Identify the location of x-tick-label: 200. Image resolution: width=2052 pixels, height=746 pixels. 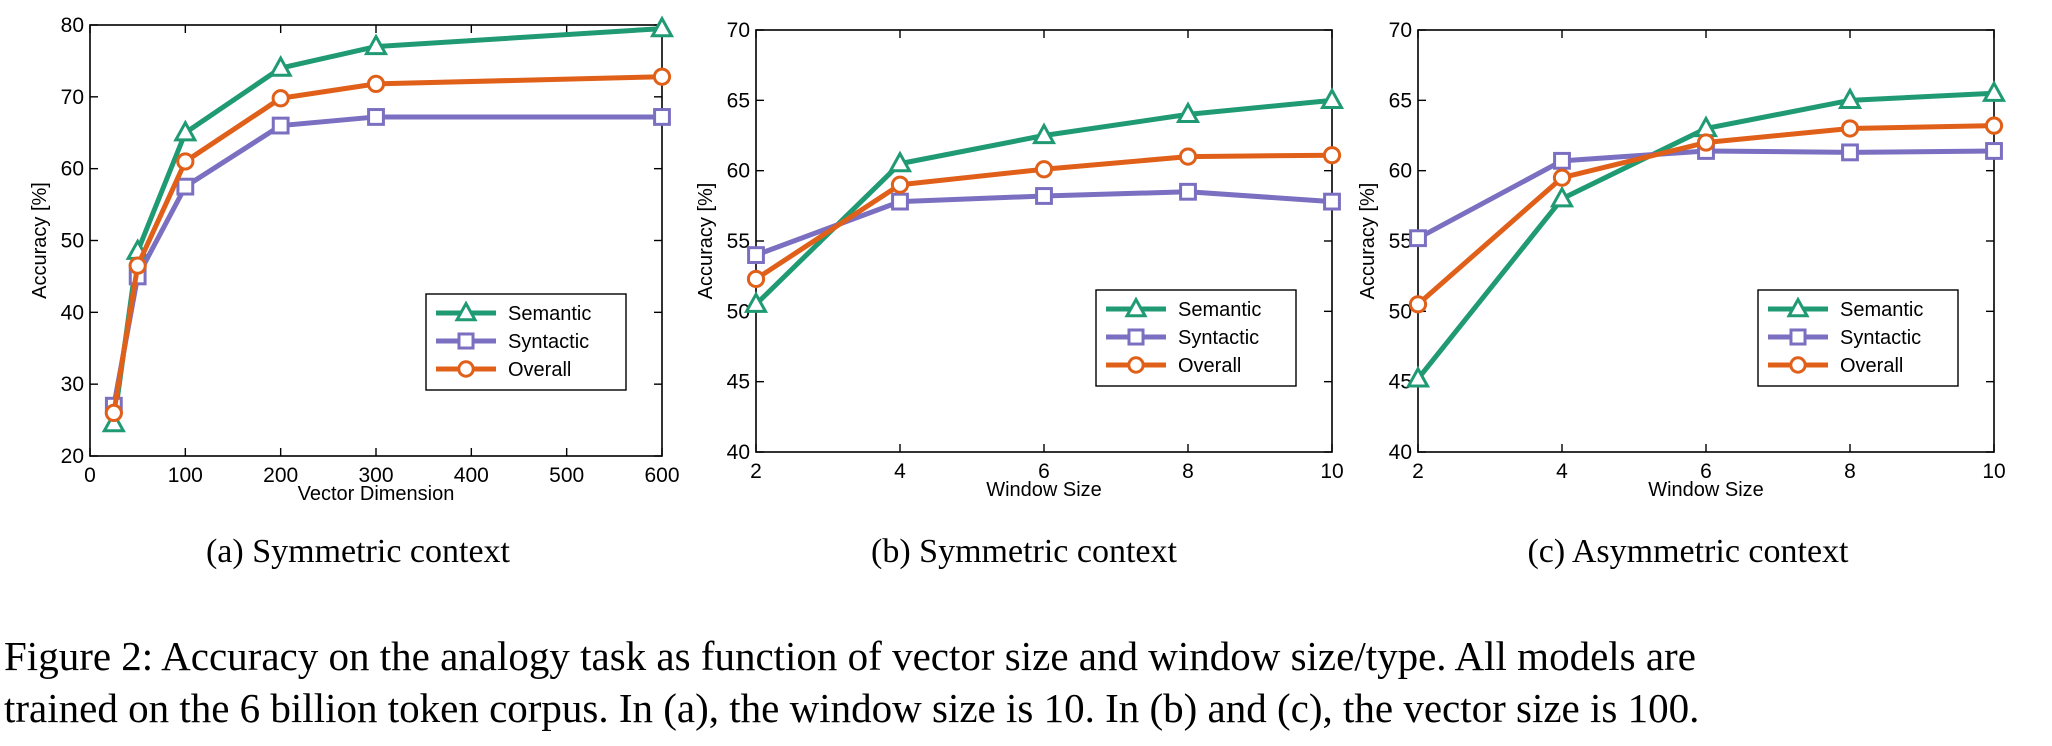
(280, 475).